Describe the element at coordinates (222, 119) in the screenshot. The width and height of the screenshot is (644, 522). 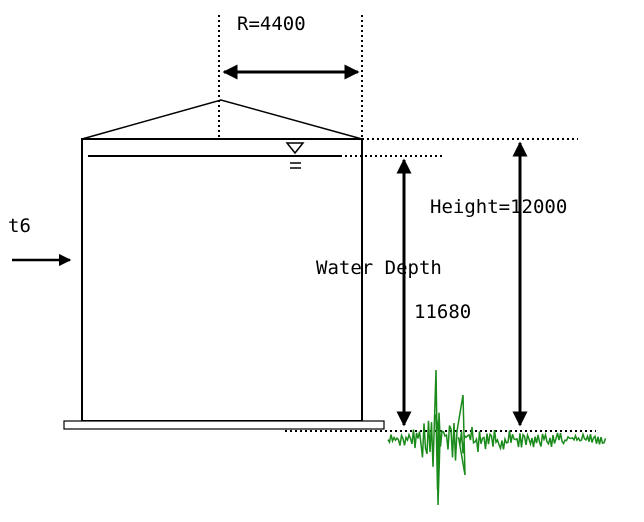
I see `roof` at that location.